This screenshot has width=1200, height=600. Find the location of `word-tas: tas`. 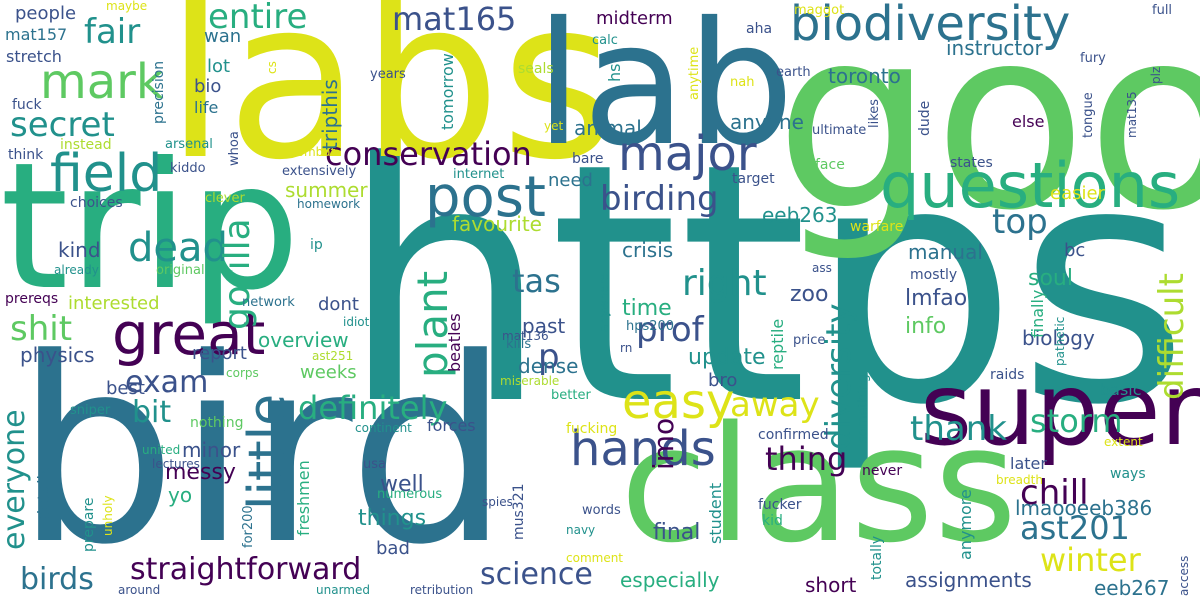

word-tas: tas is located at coordinates (536, 281).